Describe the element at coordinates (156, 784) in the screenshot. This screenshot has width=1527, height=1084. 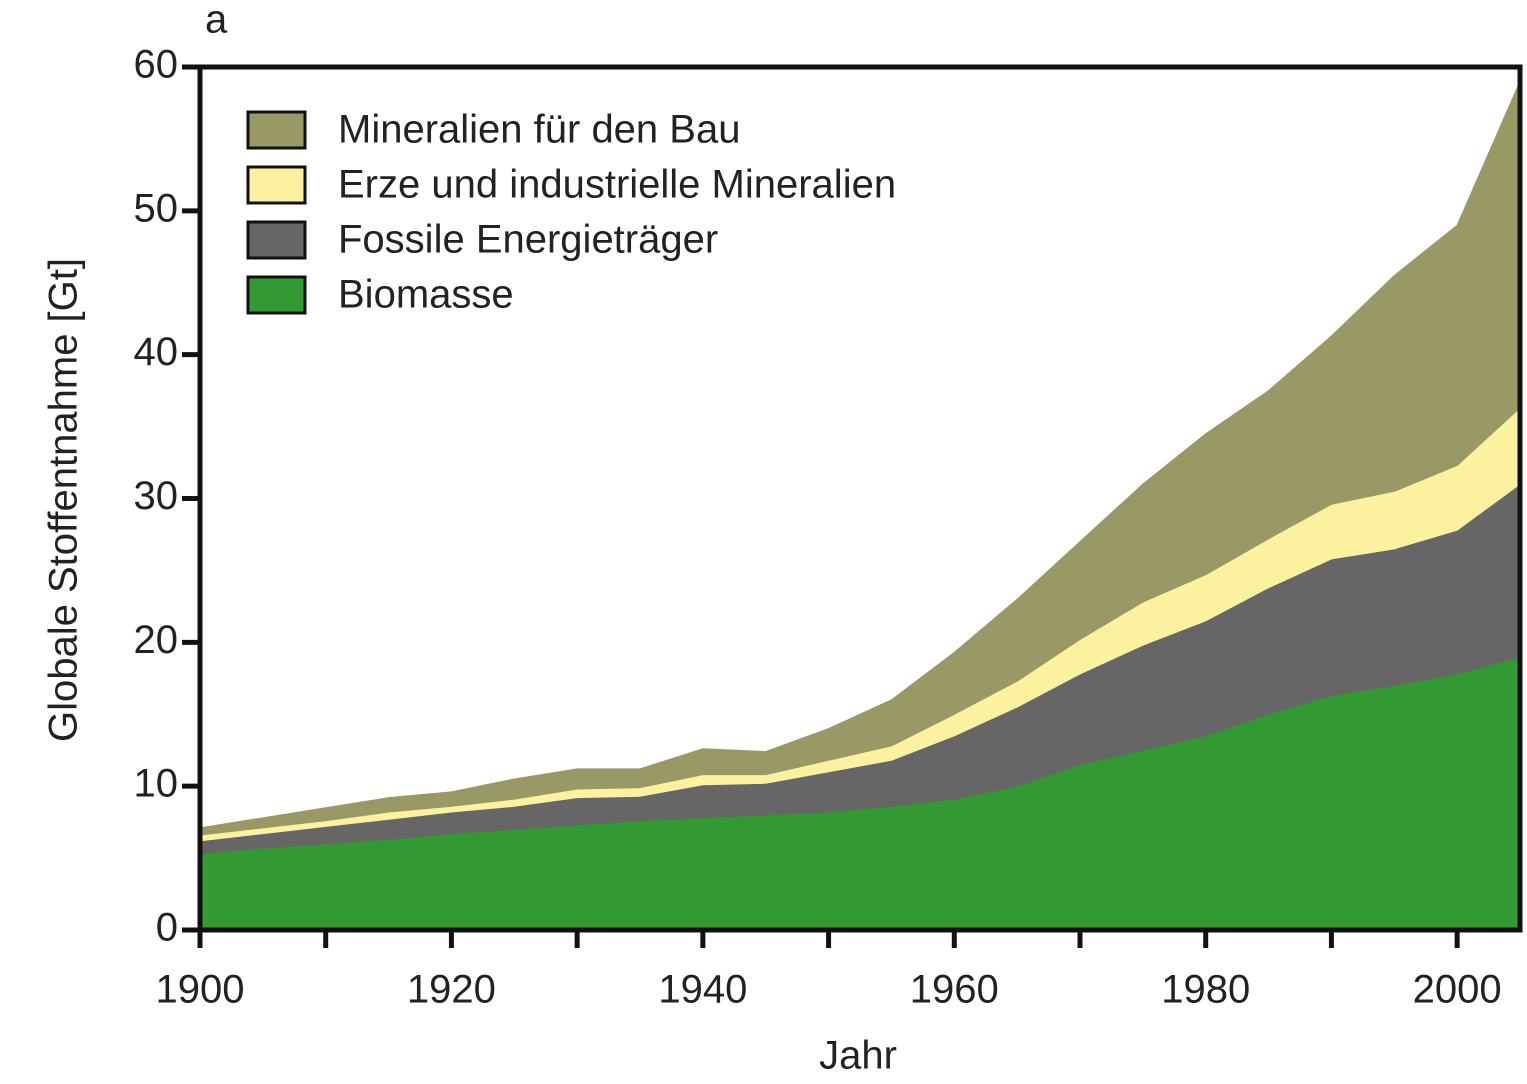
I see `y-tick-label: 10` at that location.